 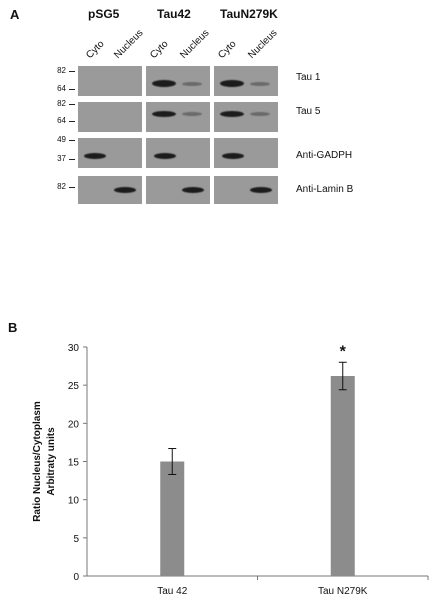 I want to click on y-axis-label: Ratio Nucleus/Cytoplasm, so click(x=37, y=461).